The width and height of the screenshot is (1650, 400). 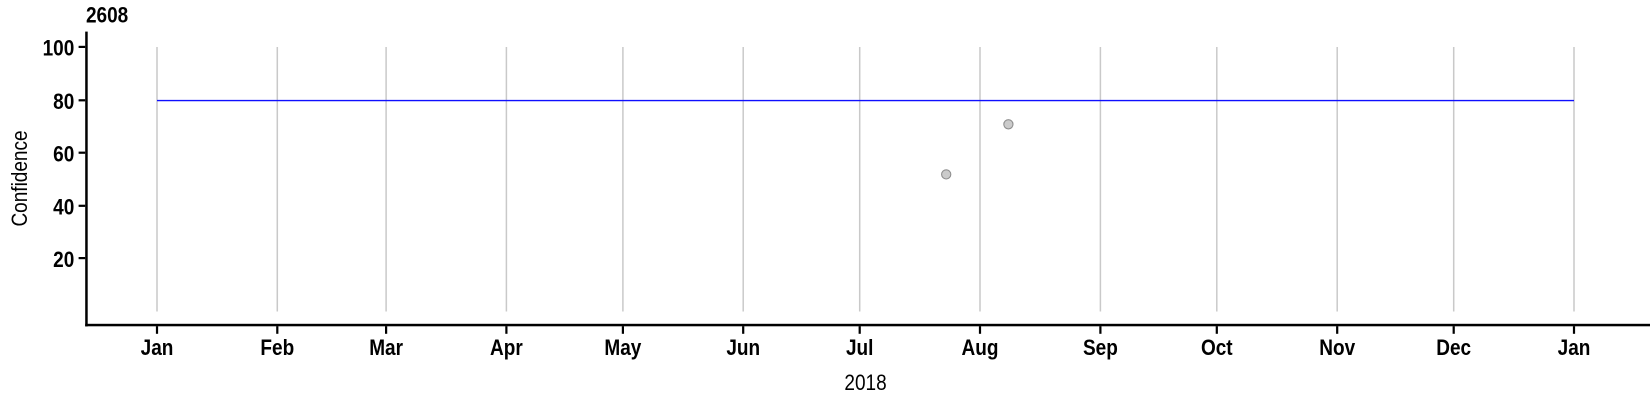 I want to click on svg-text: 20, so click(x=63, y=260).